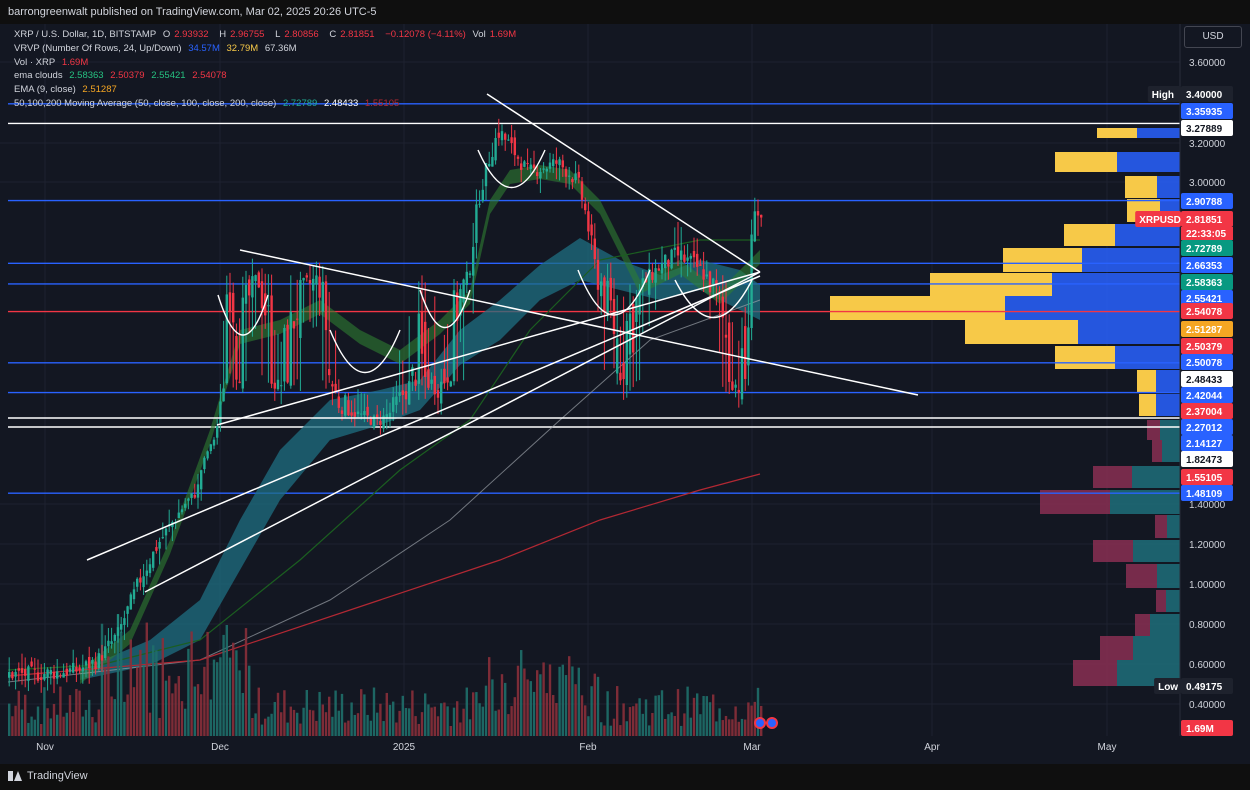 The height and width of the screenshot is (790, 1250). I want to click on currency-button: USD, so click(1213, 37).